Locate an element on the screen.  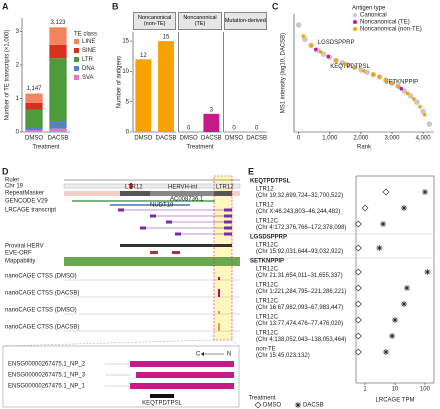
legend-label: Noncanonical (non-TE) is located at coordinates (391, 30).